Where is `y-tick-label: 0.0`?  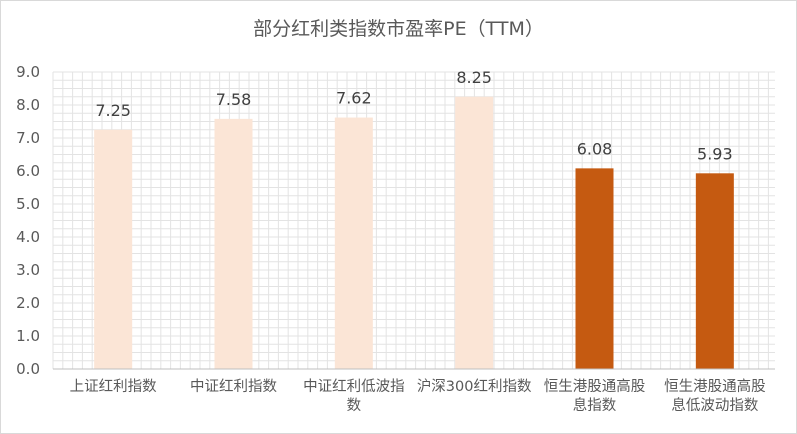 y-tick-label: 0.0 is located at coordinates (28, 369).